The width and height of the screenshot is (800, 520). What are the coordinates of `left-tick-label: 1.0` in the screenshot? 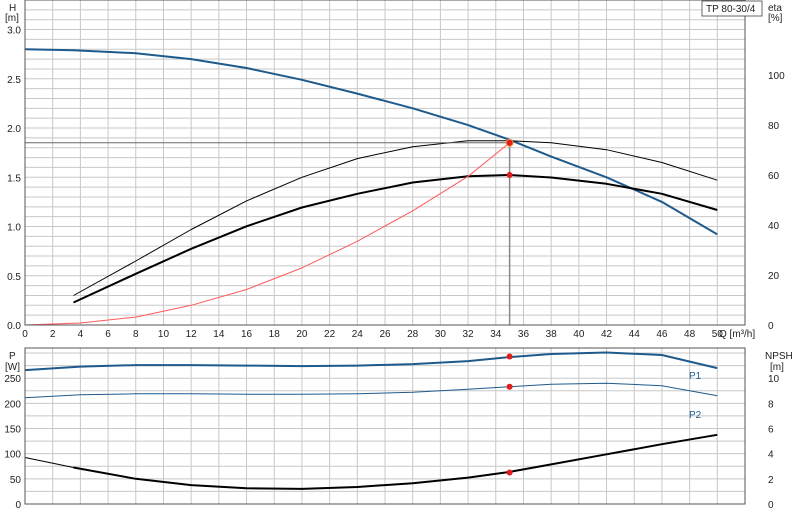 It's located at (14, 228).